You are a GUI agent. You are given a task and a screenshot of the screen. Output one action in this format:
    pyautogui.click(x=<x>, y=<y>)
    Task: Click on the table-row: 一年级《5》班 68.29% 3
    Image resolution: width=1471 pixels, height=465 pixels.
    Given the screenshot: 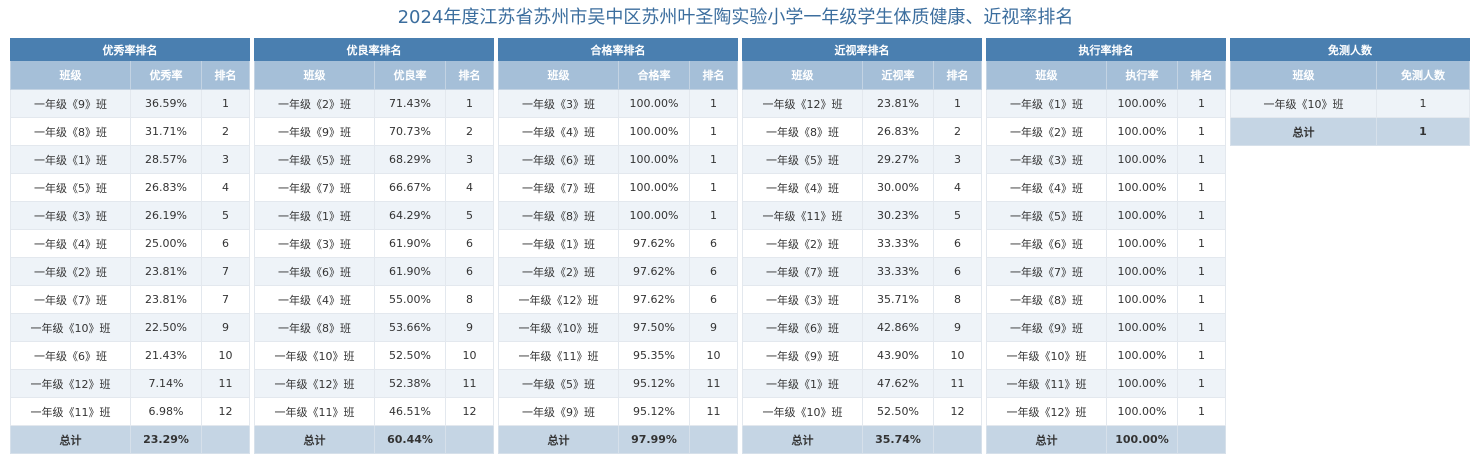 What is the action you would take?
    pyautogui.click(x=374, y=159)
    